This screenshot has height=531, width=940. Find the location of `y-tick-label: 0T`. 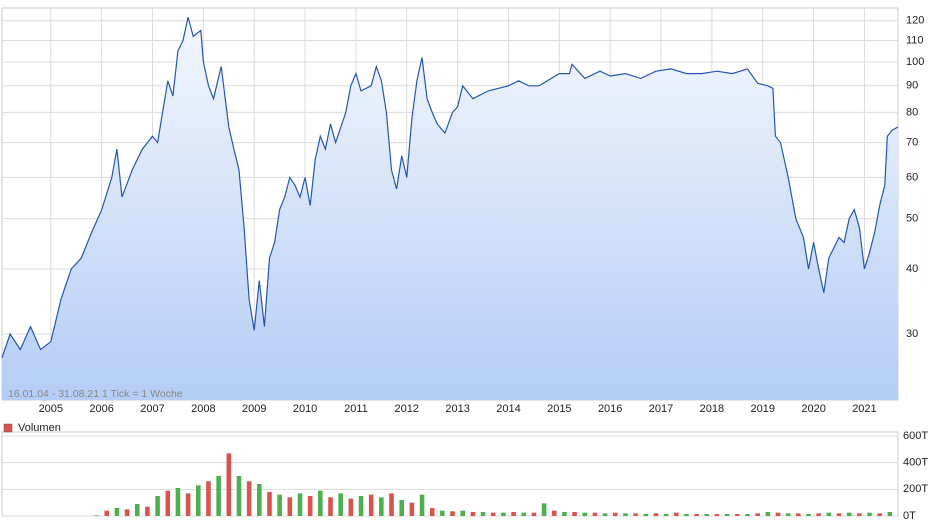

y-tick-label: 0T is located at coordinates (909, 516).